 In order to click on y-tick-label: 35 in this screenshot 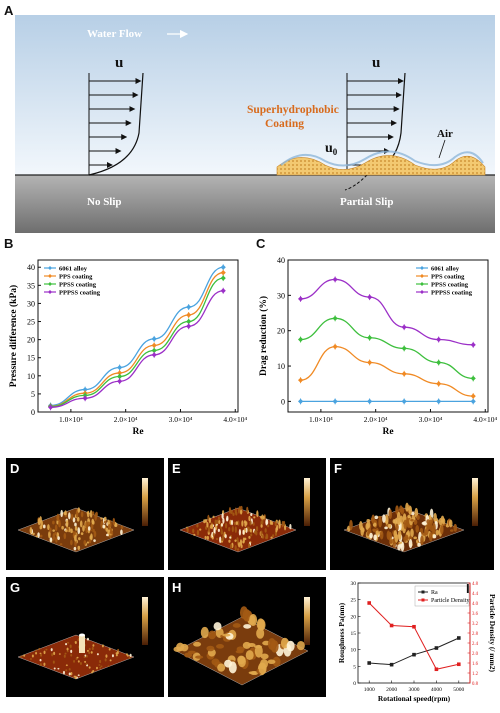, I will do `click(31, 285)`.